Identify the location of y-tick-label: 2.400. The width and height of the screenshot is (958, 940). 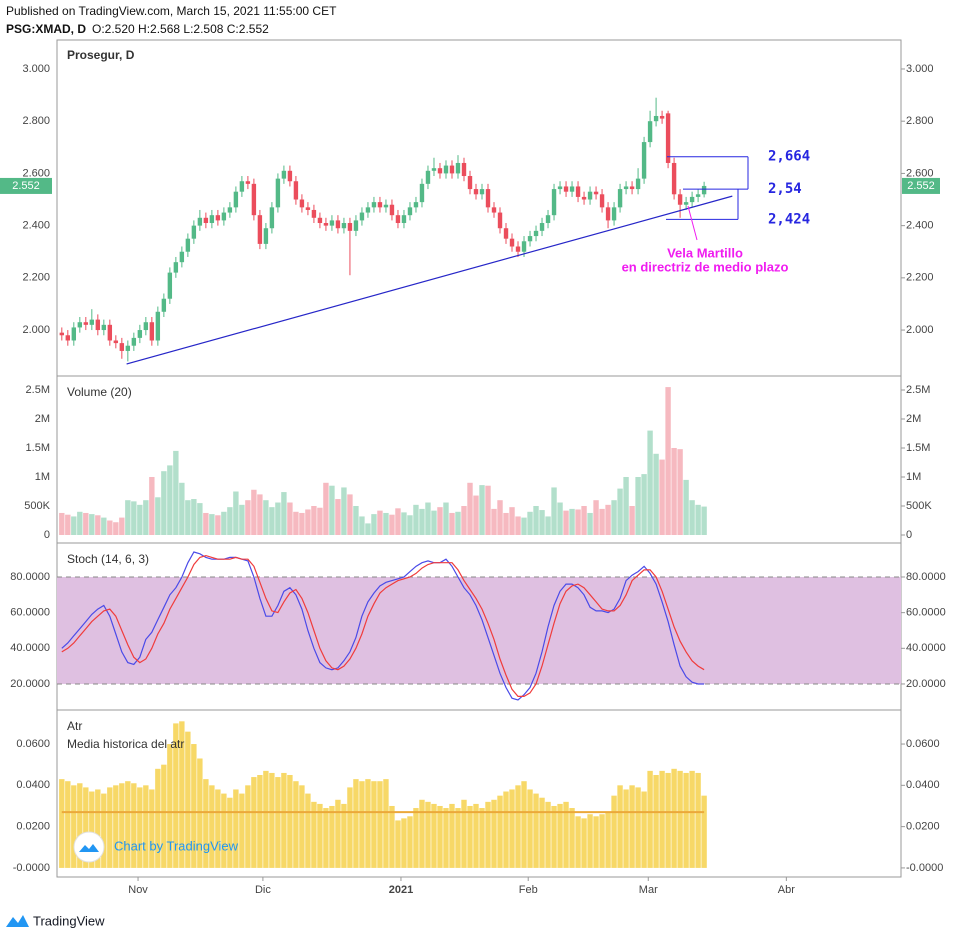
(920, 226).